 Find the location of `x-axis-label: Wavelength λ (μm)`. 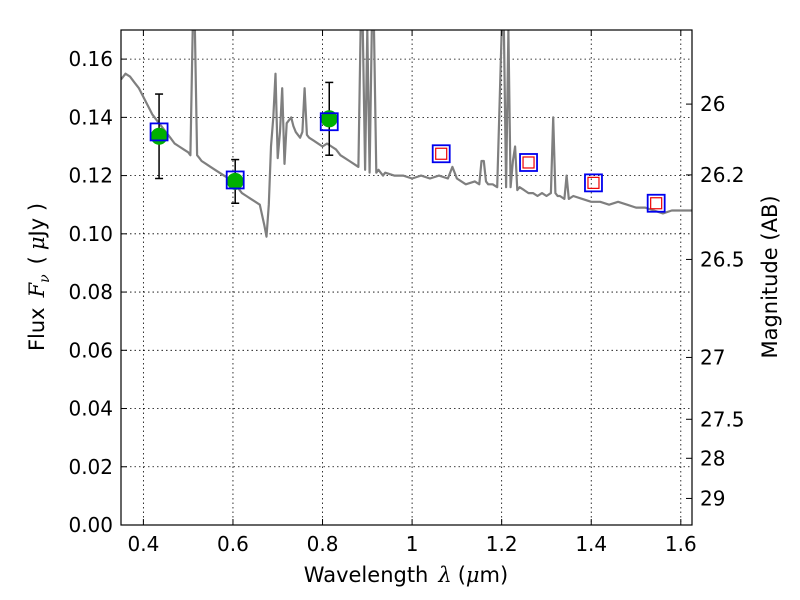

x-axis-label: Wavelength λ (μm) is located at coordinates (406, 575).